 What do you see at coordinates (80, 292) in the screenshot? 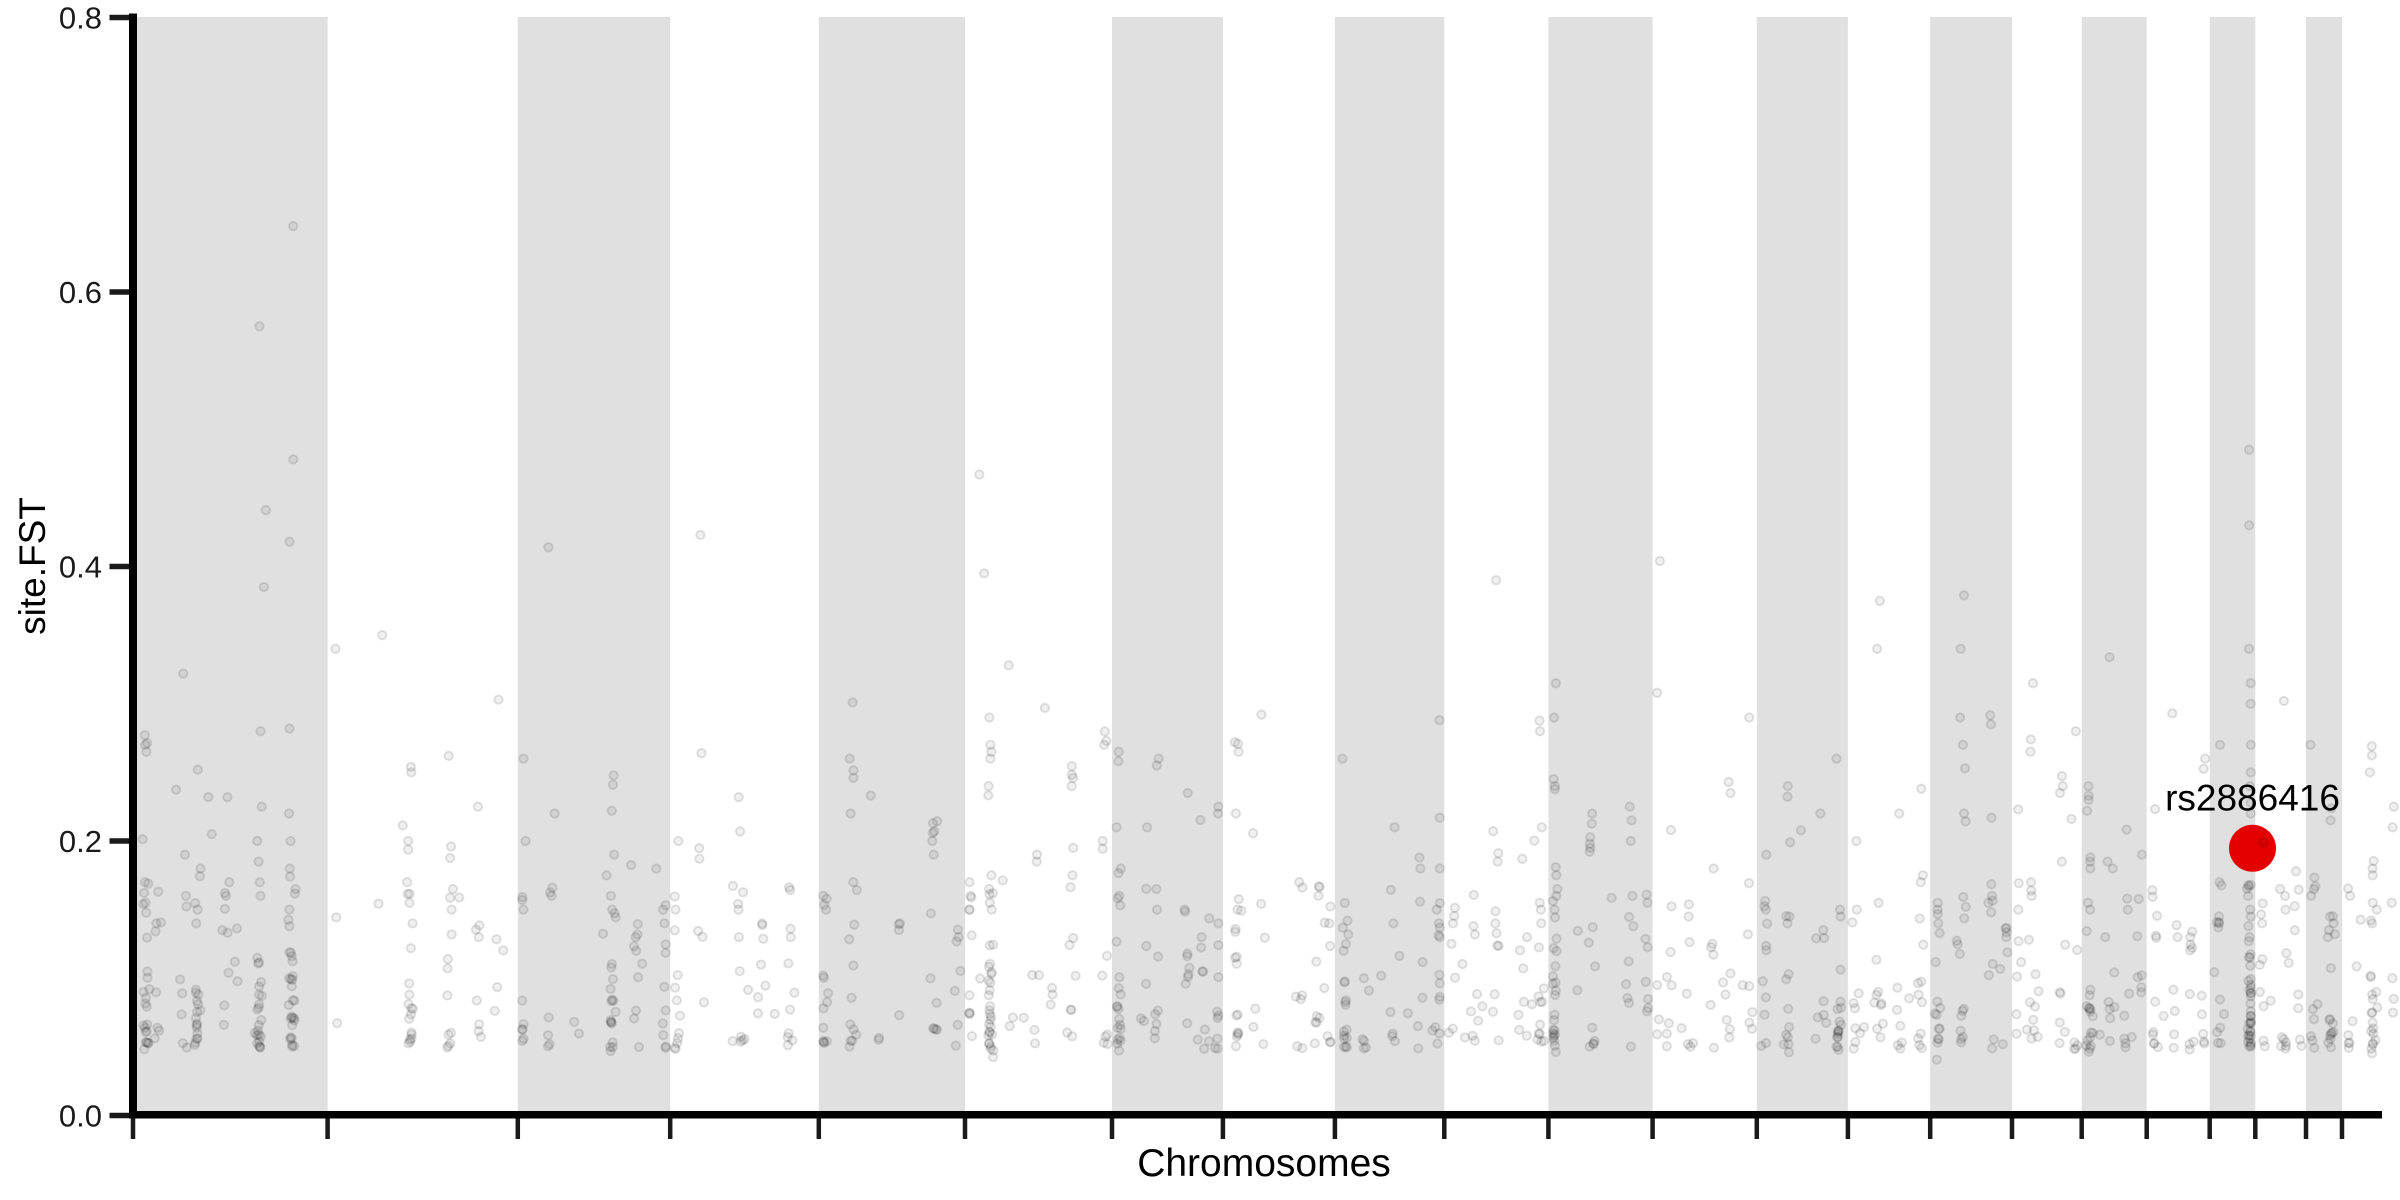
I see `svg-text: 0.6` at bounding box center [80, 292].